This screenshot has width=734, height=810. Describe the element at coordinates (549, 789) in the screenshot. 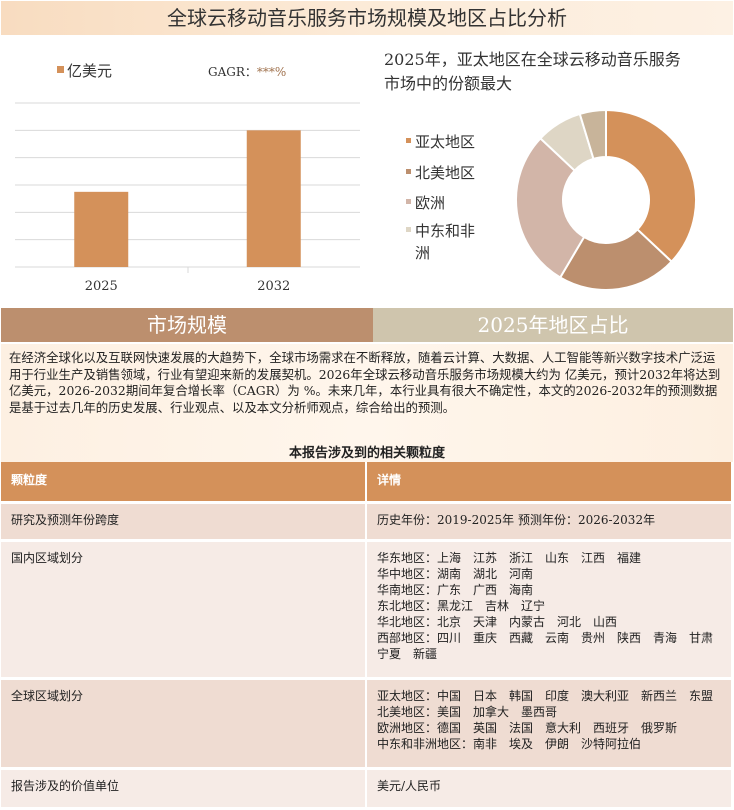

I see `row-details: 美元/人民币` at that location.